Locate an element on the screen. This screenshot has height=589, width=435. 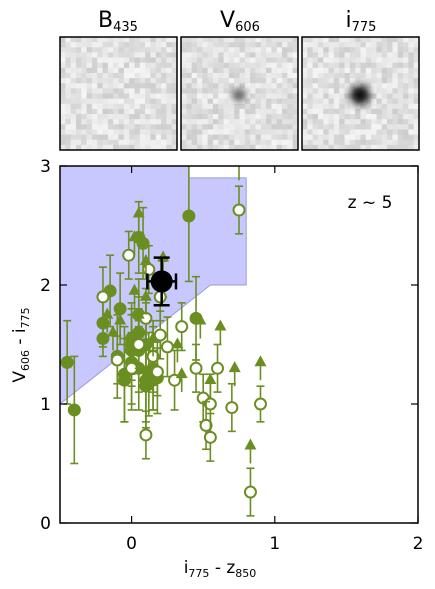
stamp-b435: B435 is located at coordinates (118, 79).